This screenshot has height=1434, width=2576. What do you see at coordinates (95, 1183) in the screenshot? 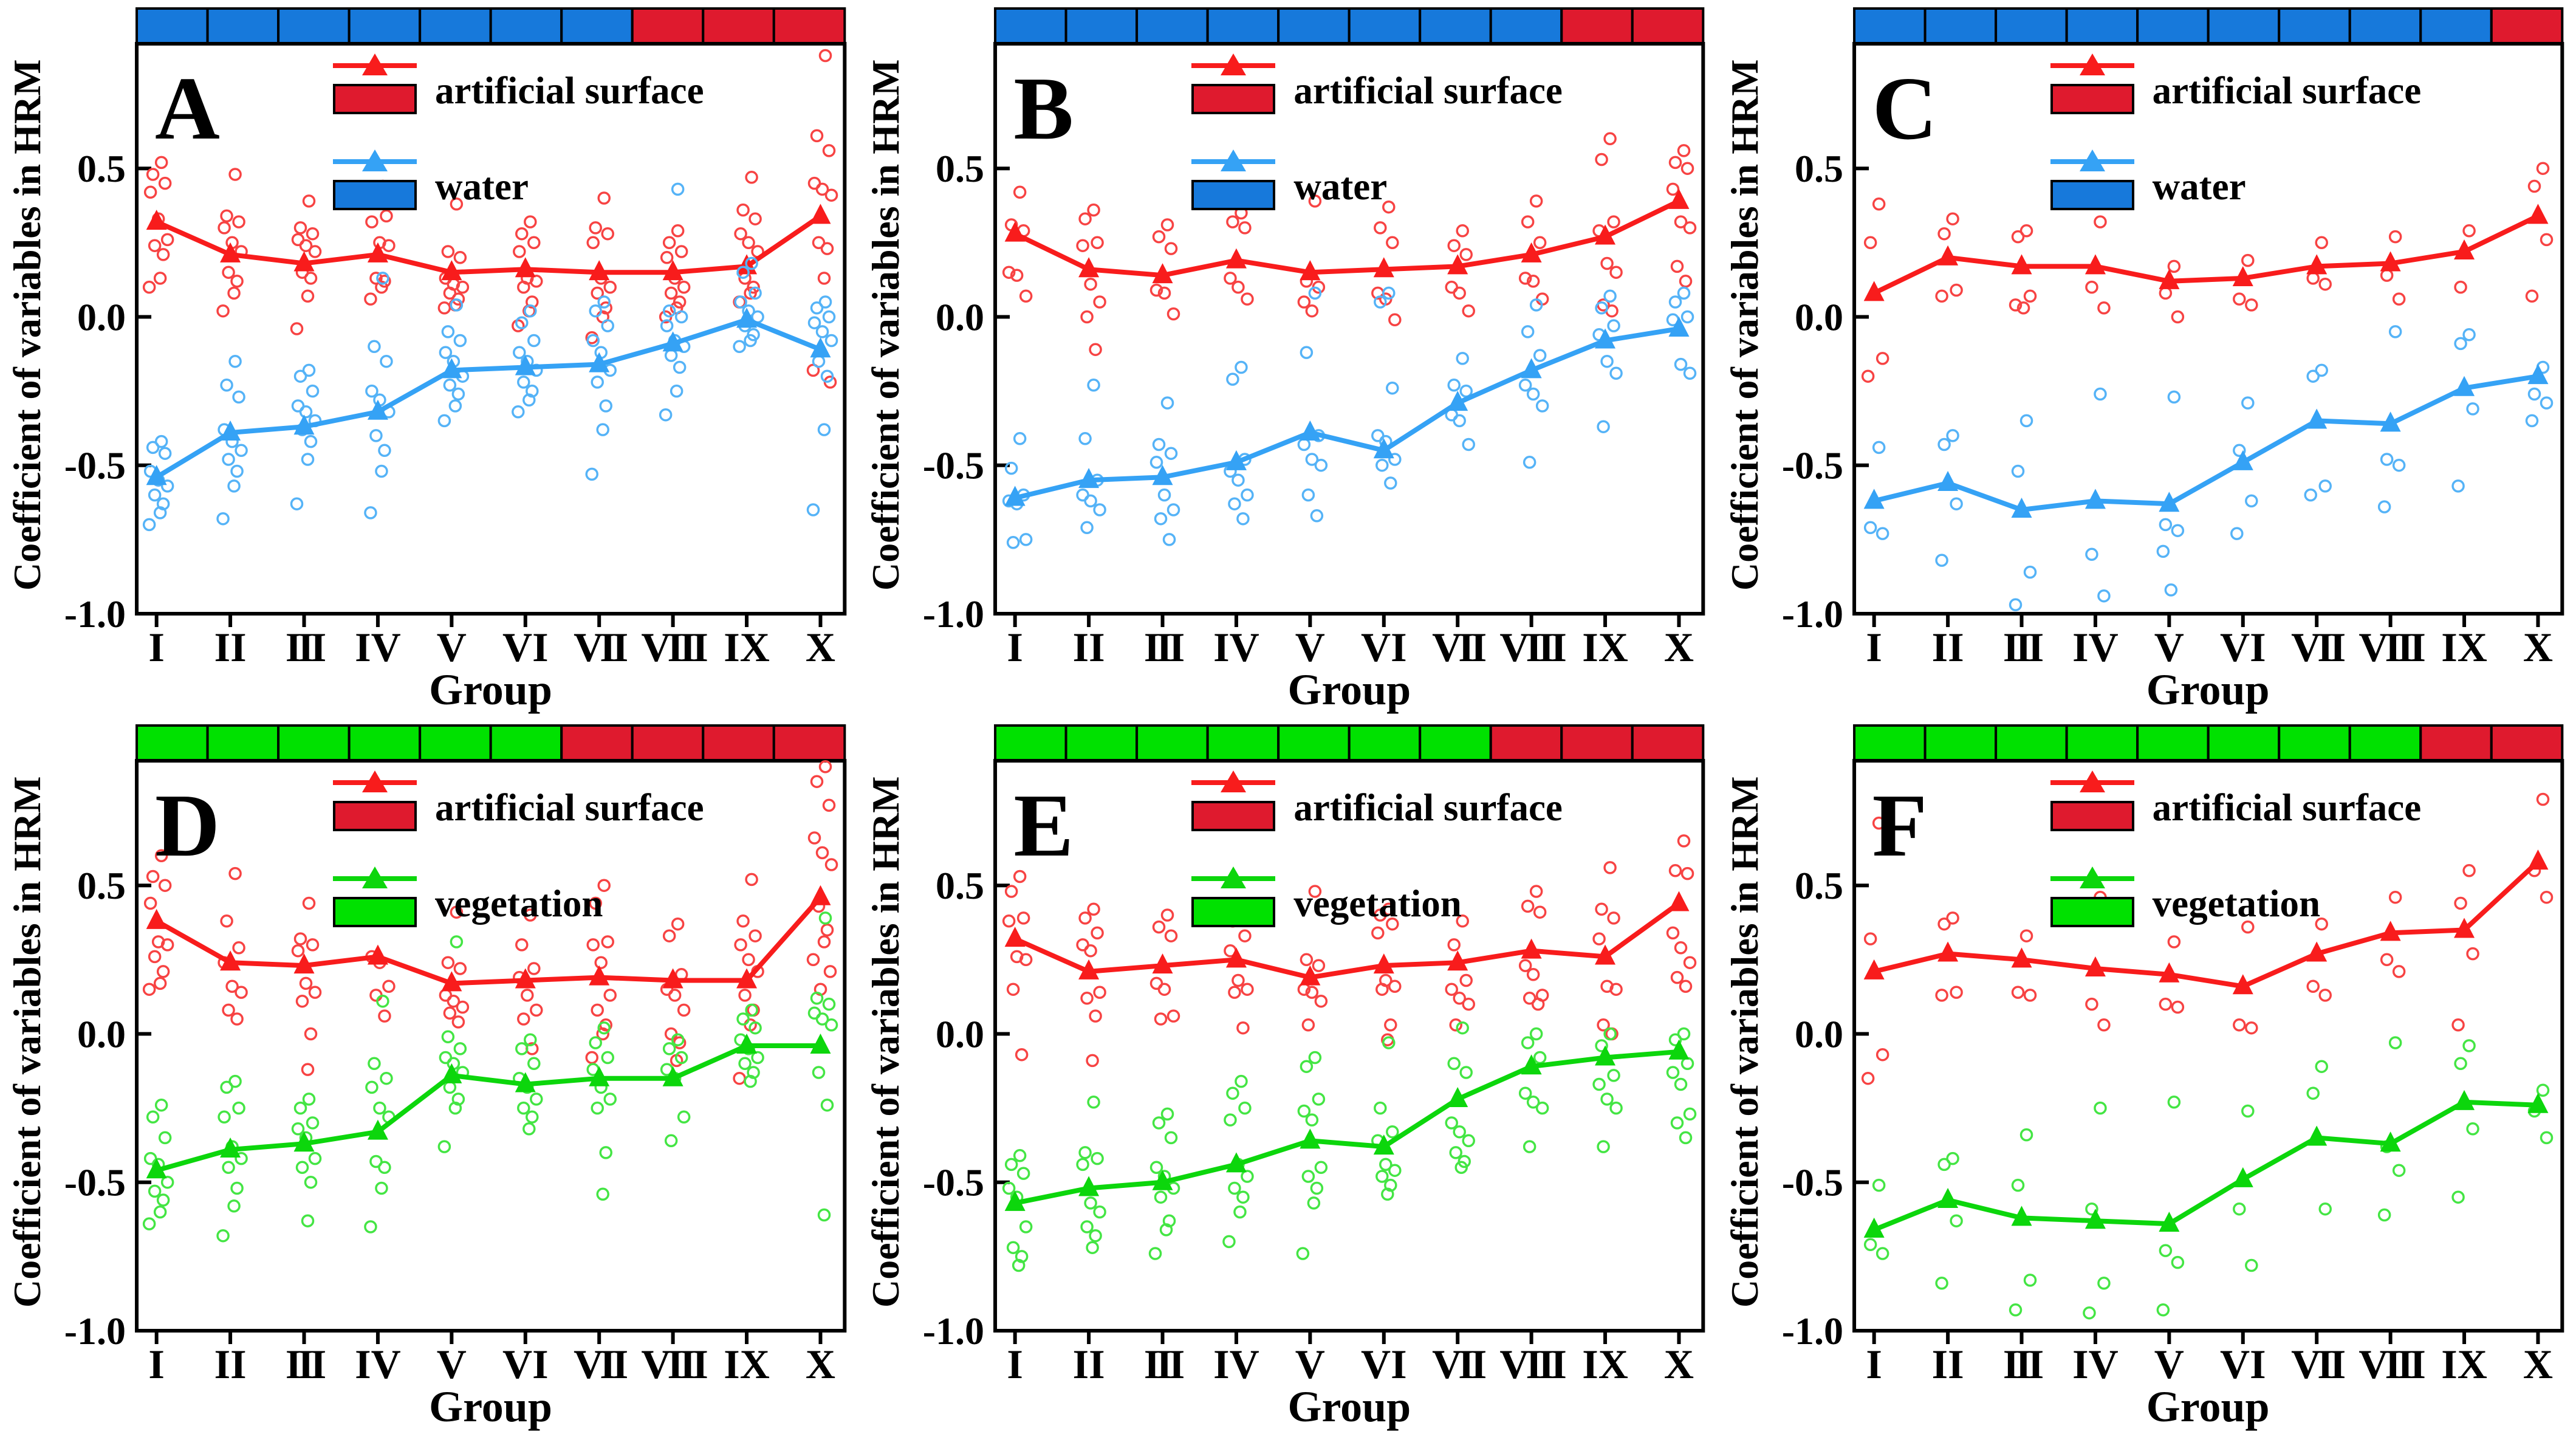
I see `y-tick-label: -0.5` at bounding box center [95, 1183].